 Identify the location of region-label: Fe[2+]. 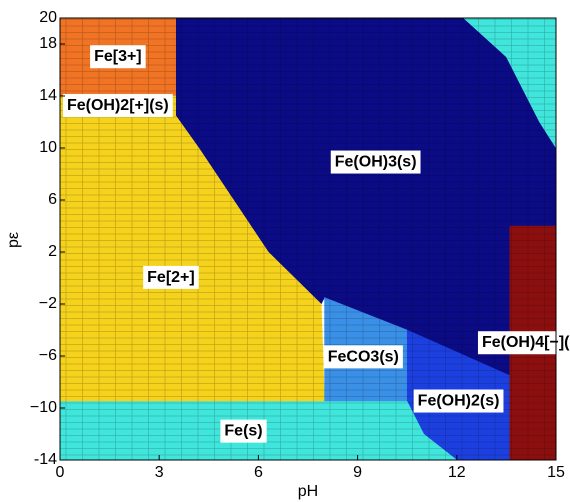
(171, 277).